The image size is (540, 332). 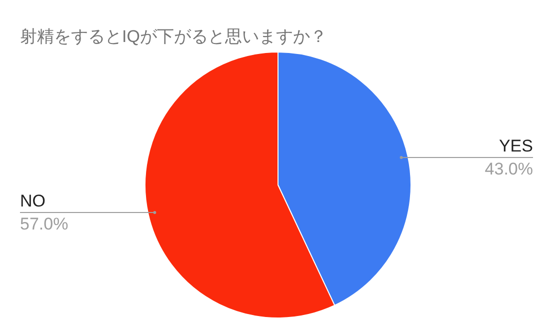 What do you see at coordinates (508, 168) in the screenshot?
I see `data-label: 43.0%` at bounding box center [508, 168].